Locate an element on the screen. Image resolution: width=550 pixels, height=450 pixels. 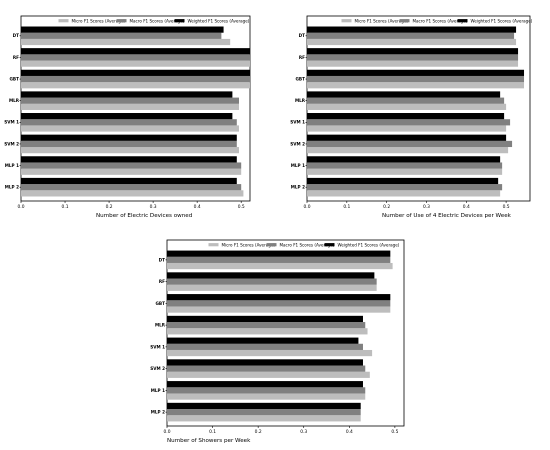
category-label: GBT is located at coordinates (301, 78).